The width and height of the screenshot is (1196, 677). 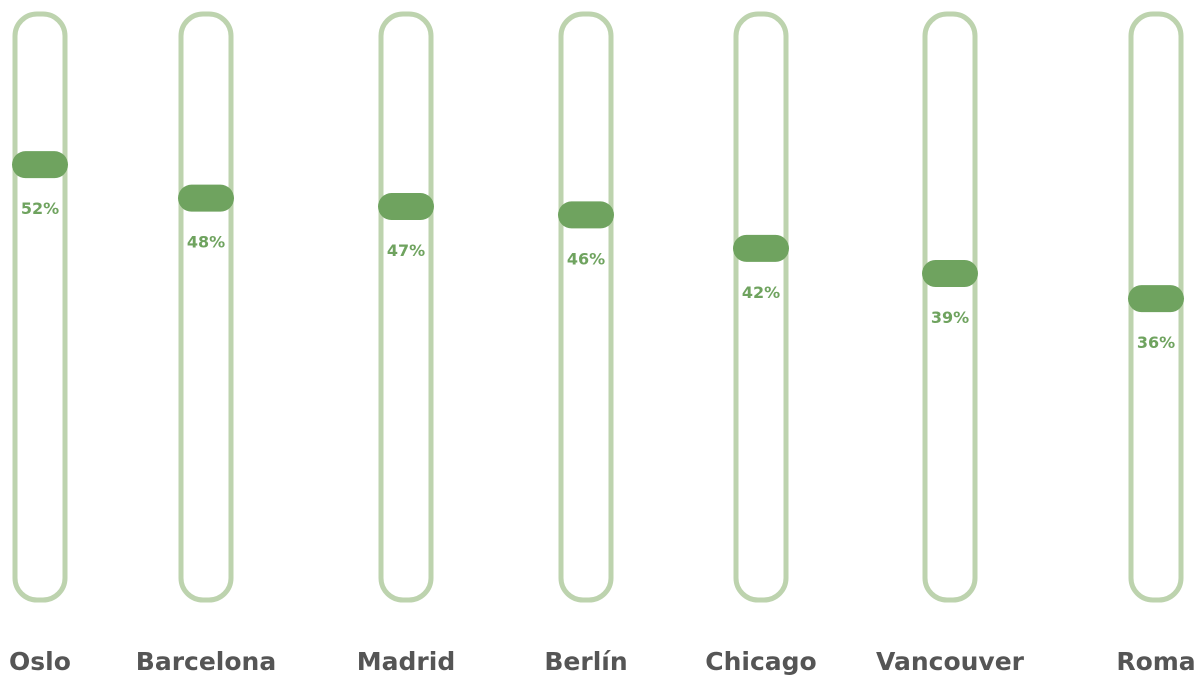 I want to click on value-label: 47%, so click(x=406, y=250).